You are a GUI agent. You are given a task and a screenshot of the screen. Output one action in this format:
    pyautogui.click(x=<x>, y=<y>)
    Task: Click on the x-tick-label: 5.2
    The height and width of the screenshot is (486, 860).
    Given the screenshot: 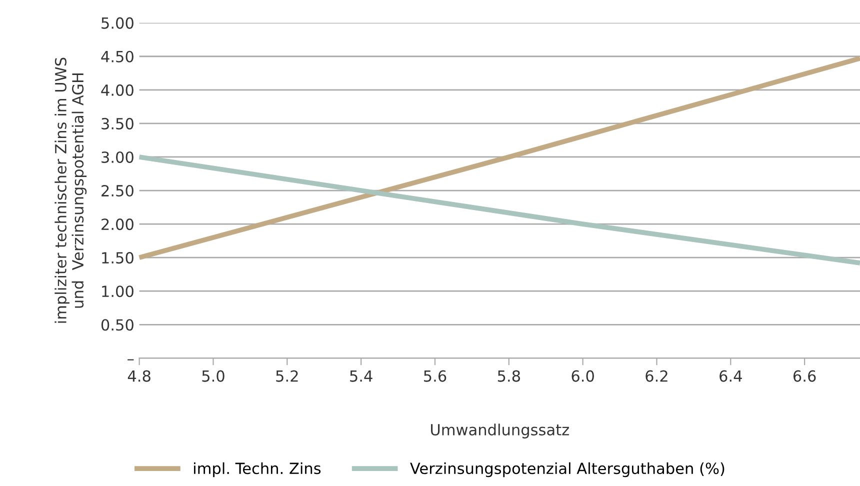 What is the action you would take?
    pyautogui.click(x=287, y=376)
    